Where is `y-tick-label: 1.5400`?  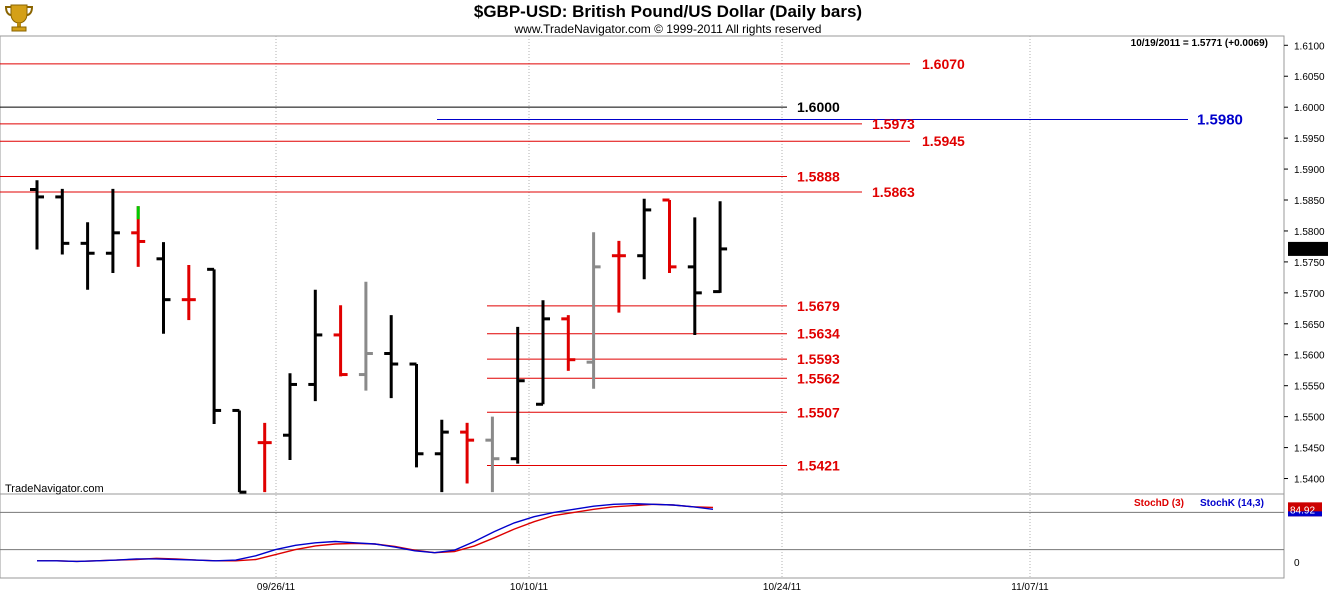 y-tick-label: 1.5400 is located at coordinates (1309, 480).